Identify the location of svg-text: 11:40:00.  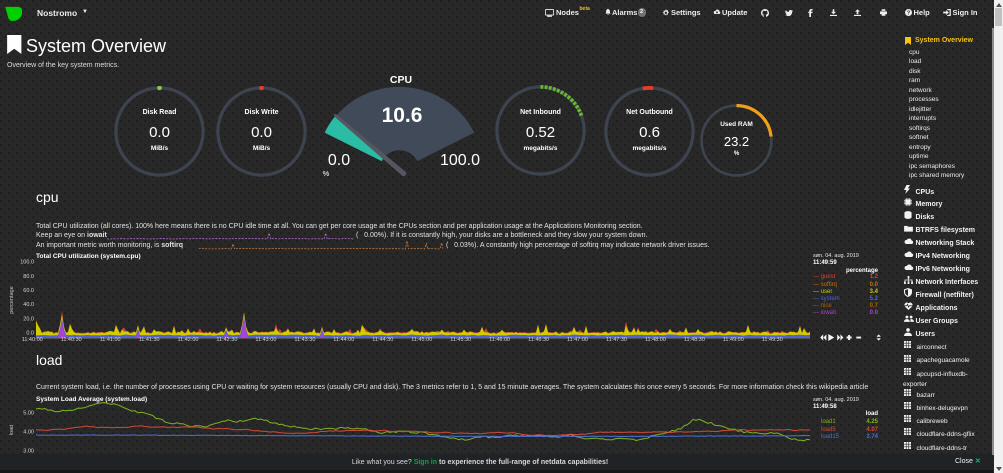
(32, 340).